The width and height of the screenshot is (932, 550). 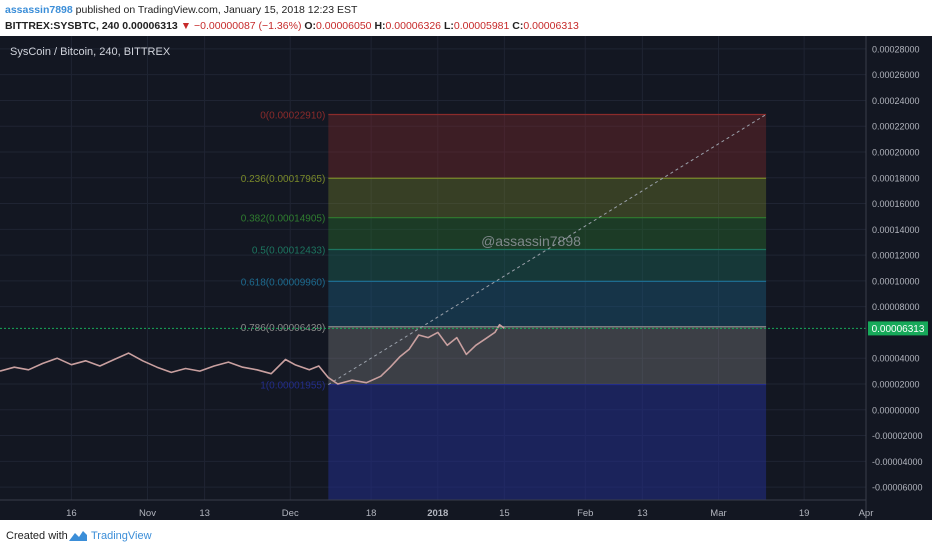 What do you see at coordinates (437, 513) in the screenshot?
I see `time-tick-label: 2018` at bounding box center [437, 513].